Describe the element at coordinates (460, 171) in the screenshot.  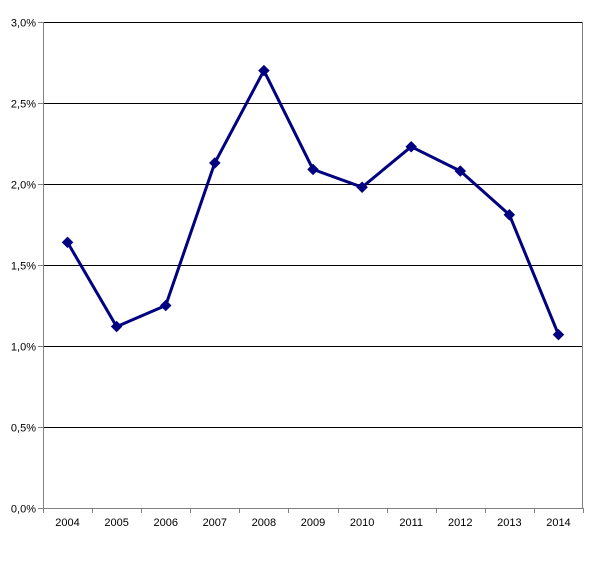
I see `data-point-2012` at that location.